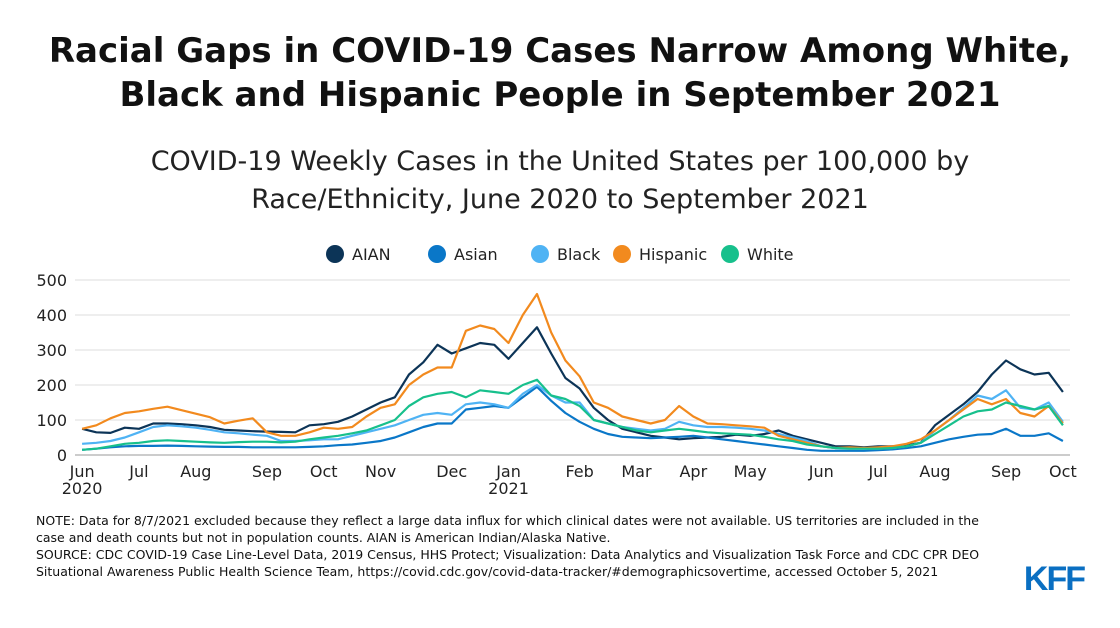  What do you see at coordinates (380, 471) in the screenshot?
I see `x-tick-label: Nov` at bounding box center [380, 471].